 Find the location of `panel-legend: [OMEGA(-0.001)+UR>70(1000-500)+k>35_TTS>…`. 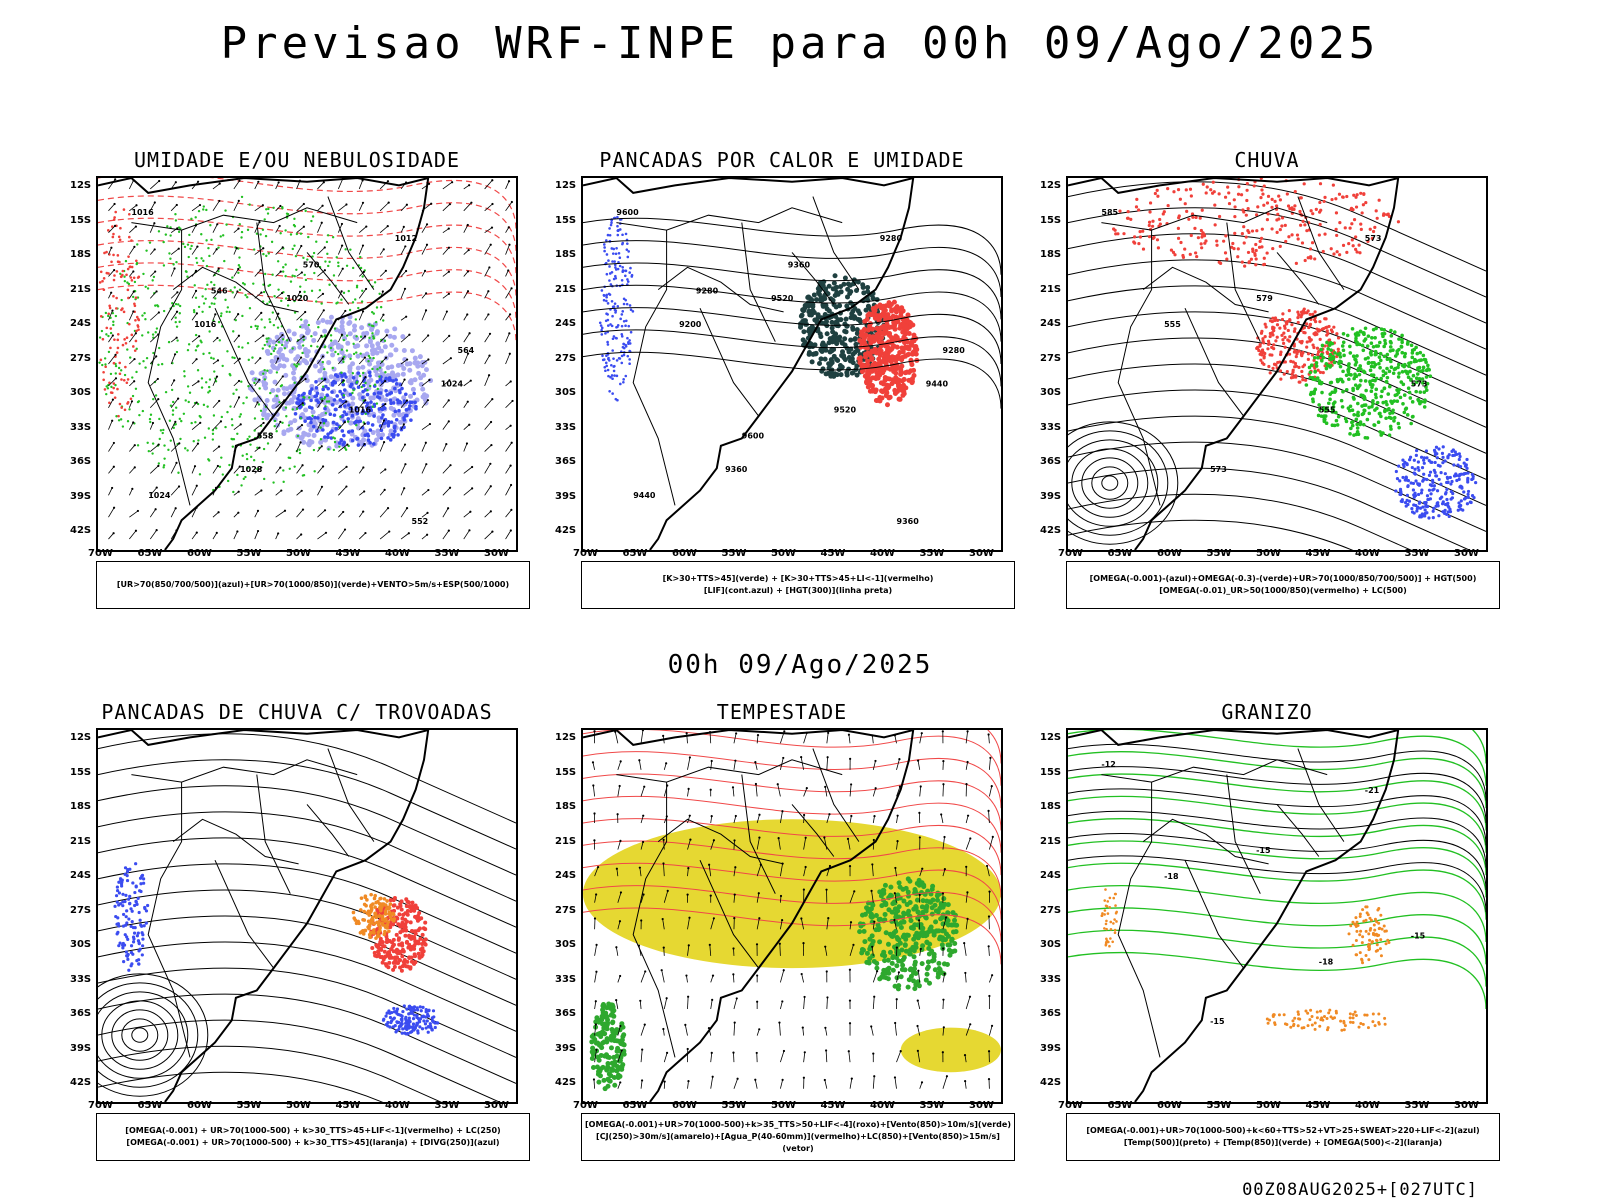

panel-legend: [OMEGA(-0.001)+UR>70(1000-500)+k>35_TTS>… is located at coordinates (798, 1137).